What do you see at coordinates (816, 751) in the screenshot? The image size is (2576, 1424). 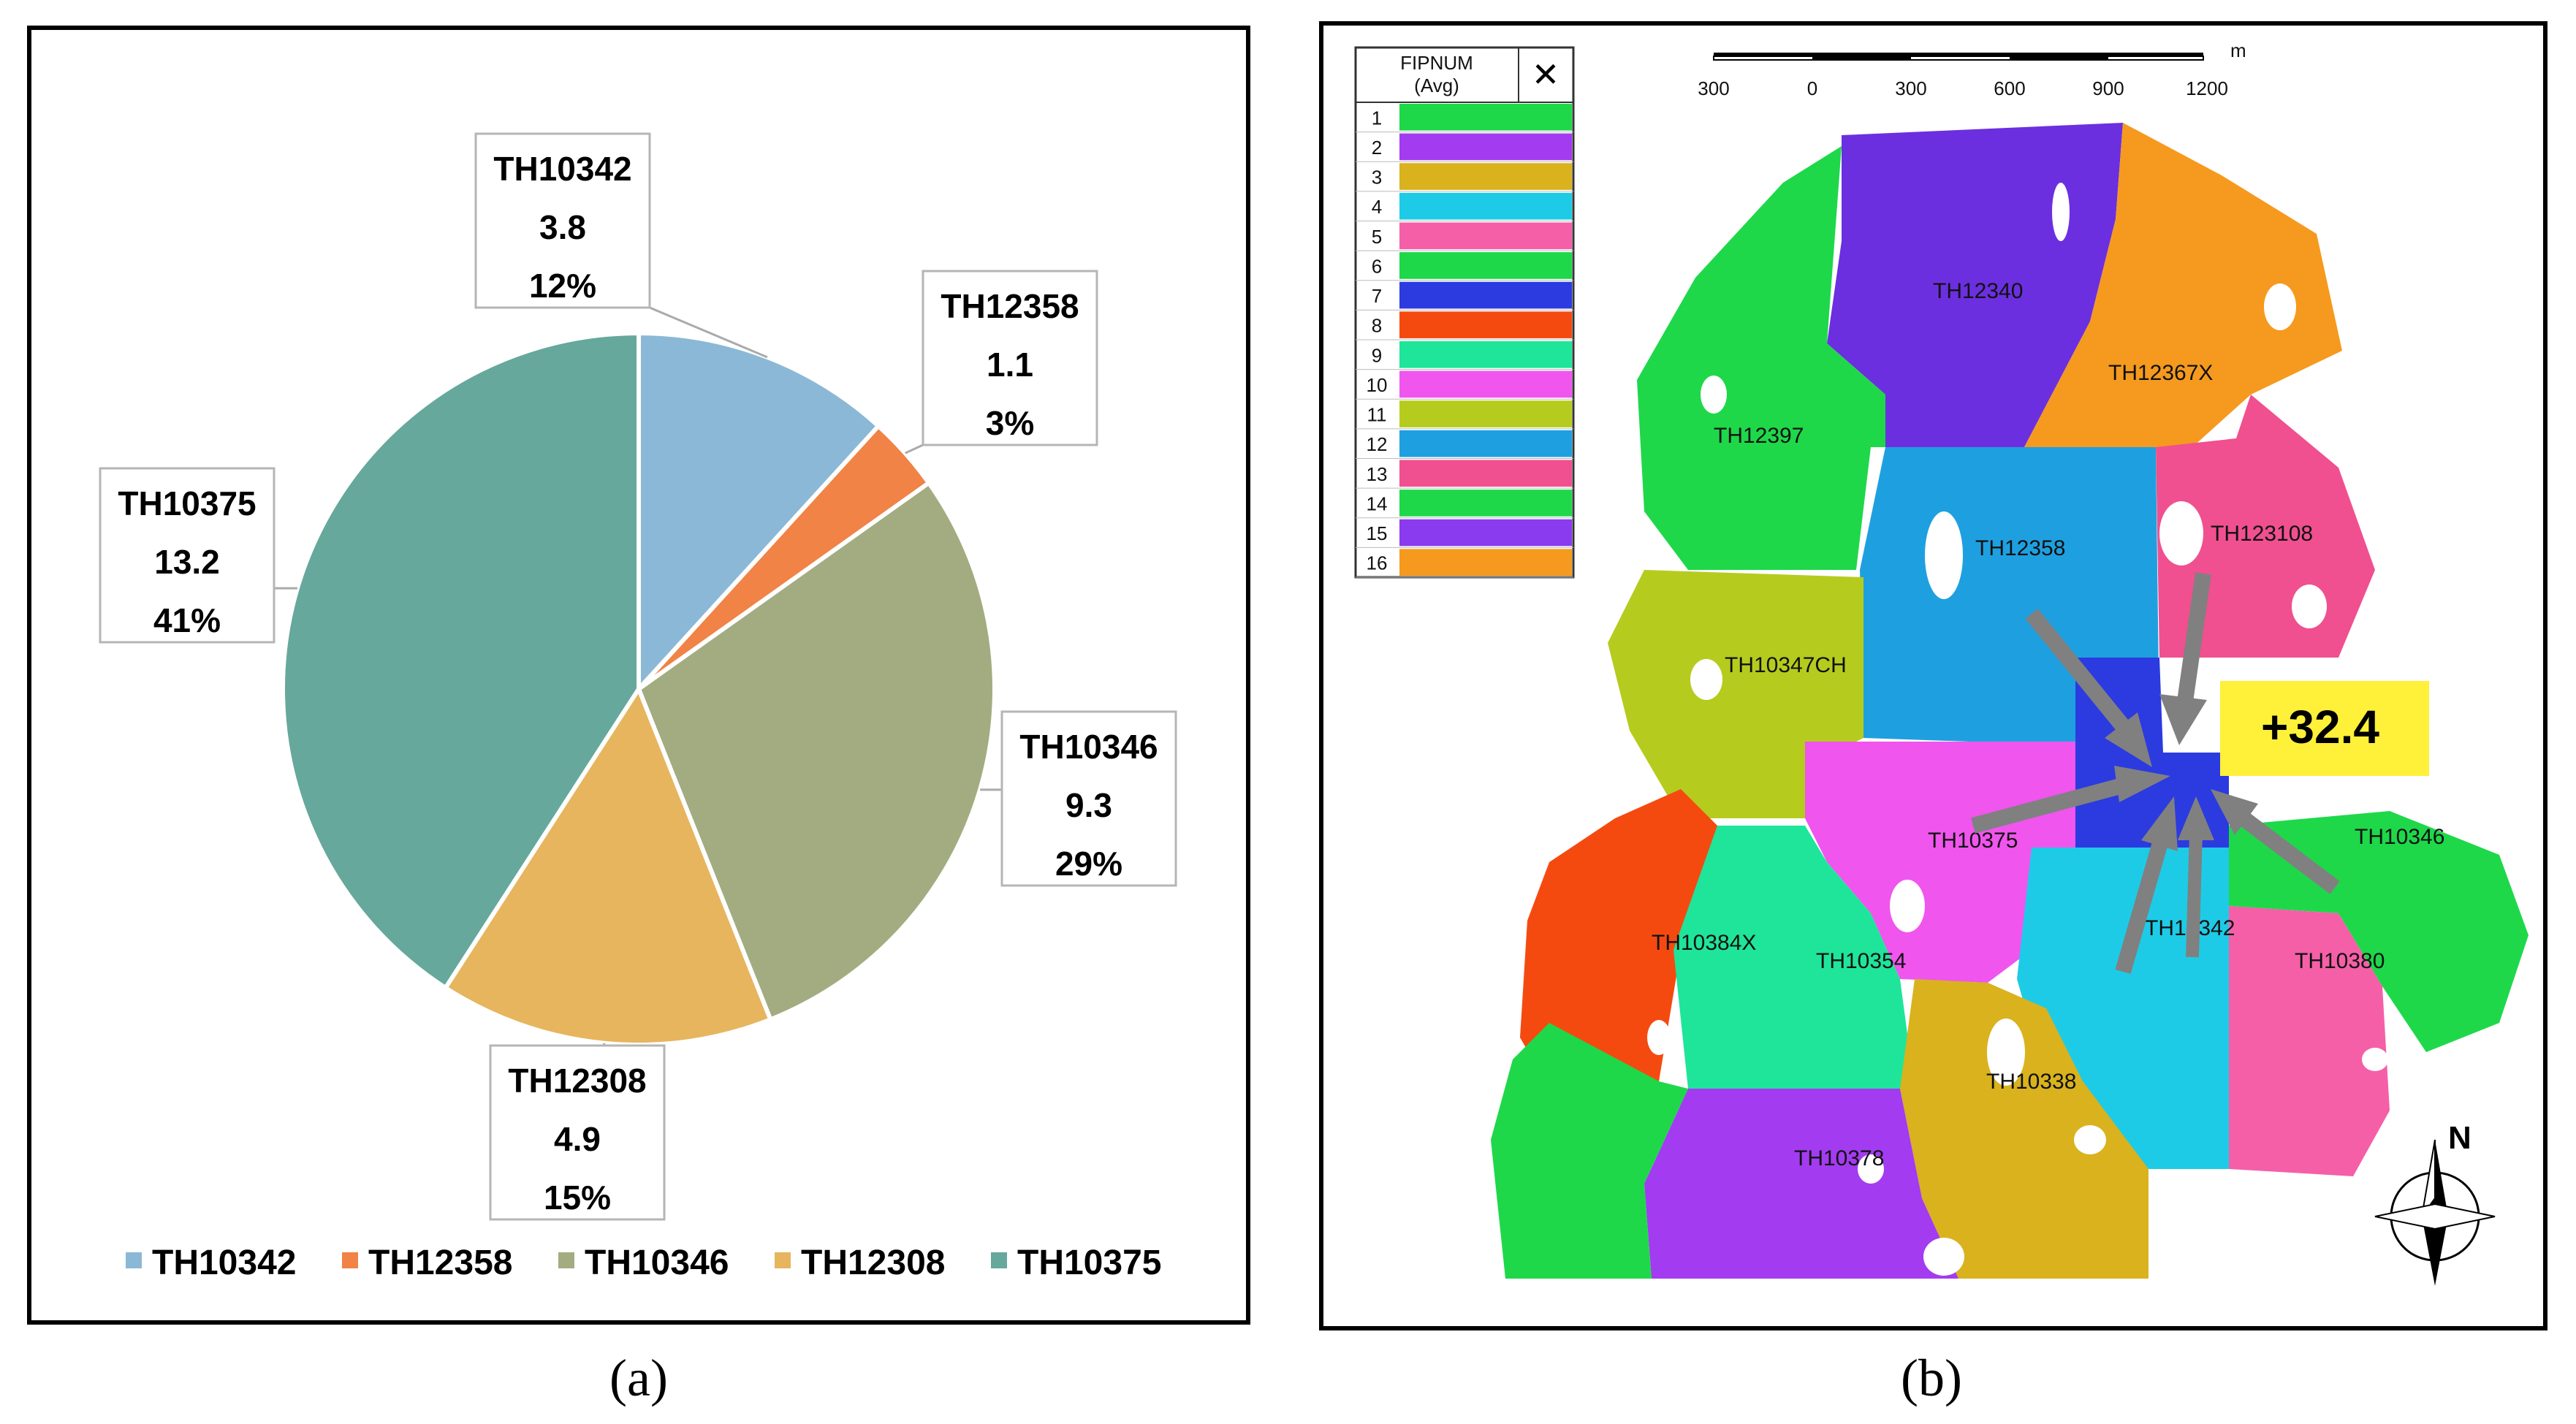 I see `pie-slice-TH10346` at bounding box center [816, 751].